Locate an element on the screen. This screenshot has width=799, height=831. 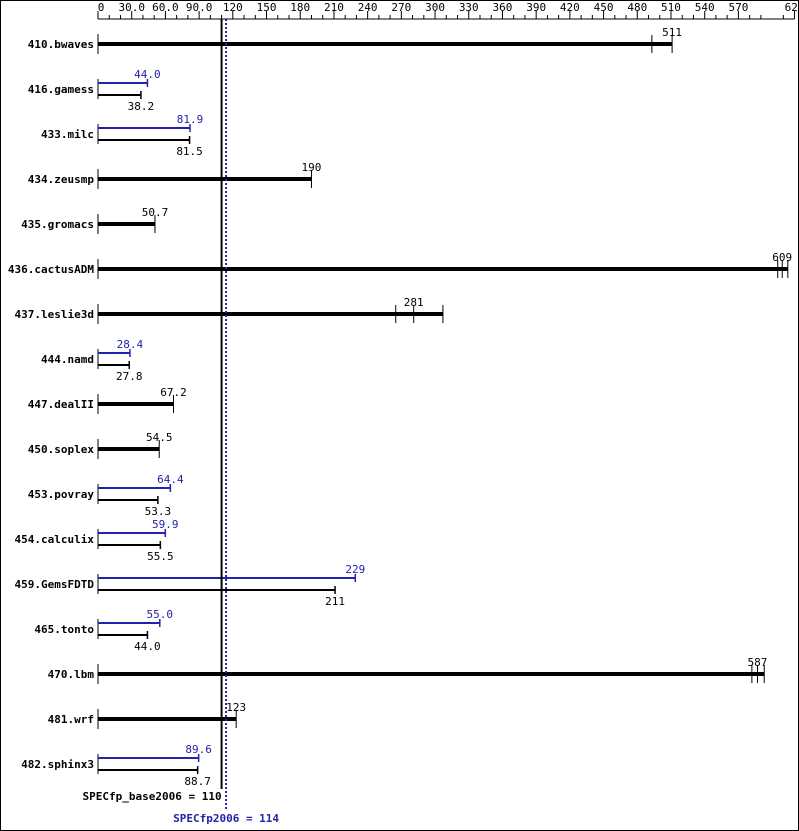
x-tick-label: 330 is located at coordinates (469, 7).